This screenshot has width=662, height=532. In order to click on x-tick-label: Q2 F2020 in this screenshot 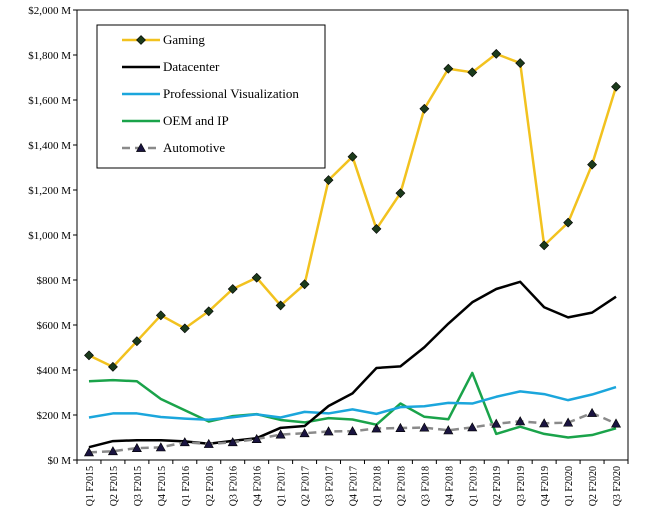, I will do `click(593, 486)`.